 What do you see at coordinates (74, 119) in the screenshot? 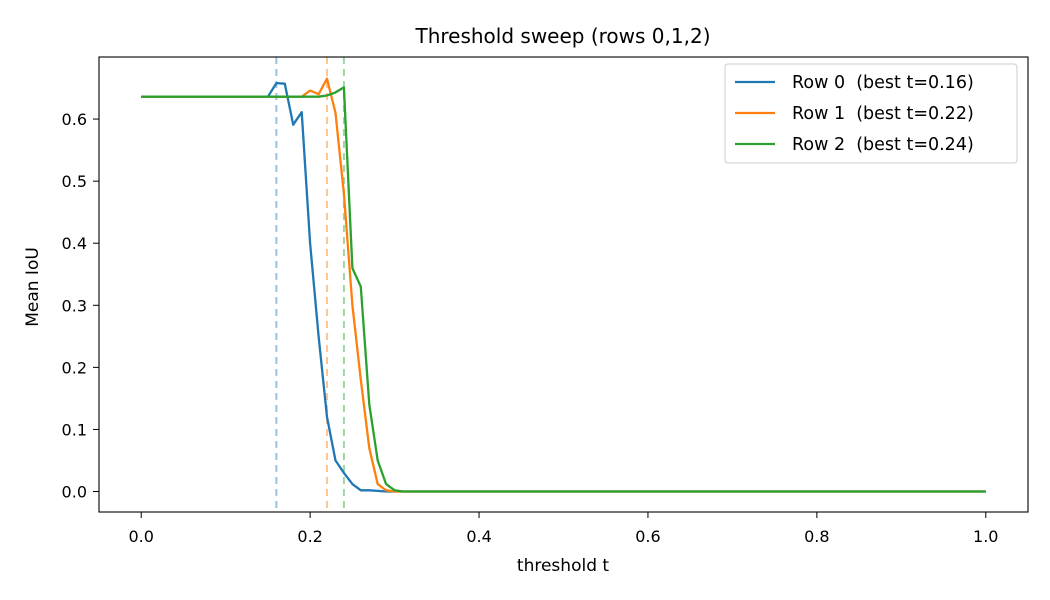
I see `y-tick-label: 0.6` at bounding box center [74, 119].